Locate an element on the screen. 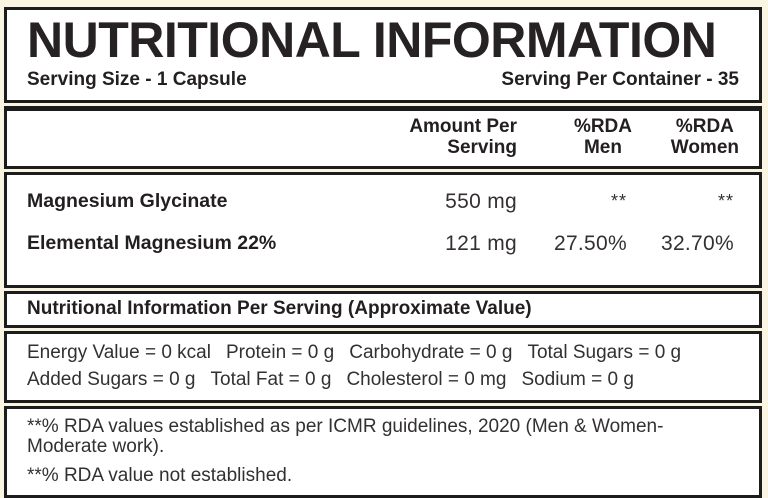 The height and width of the screenshot is (498, 768). column-header-amount: Amount Per Serving is located at coordinates (437, 137).